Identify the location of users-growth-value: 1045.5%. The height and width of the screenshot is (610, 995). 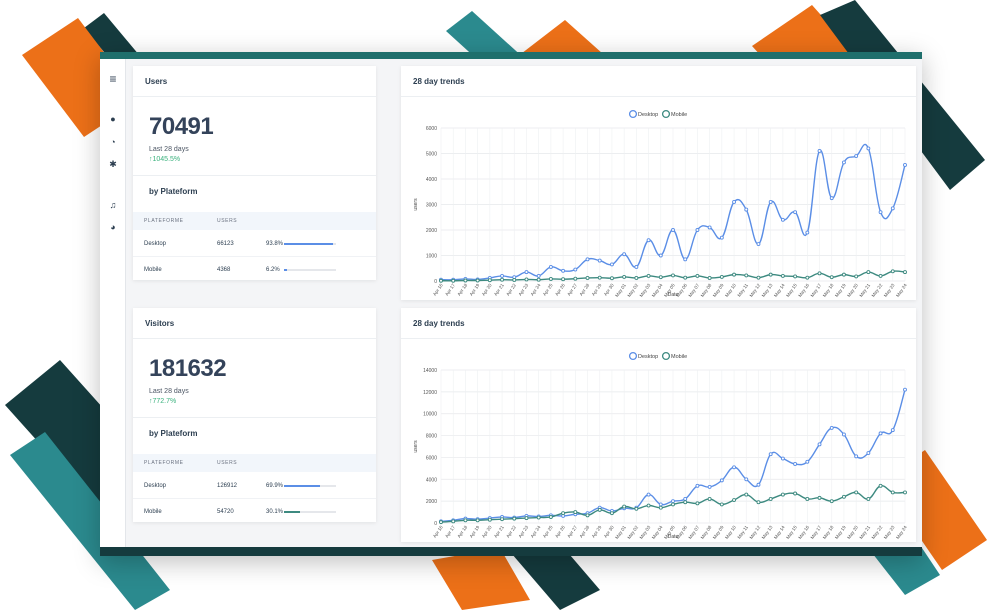
(166, 159).